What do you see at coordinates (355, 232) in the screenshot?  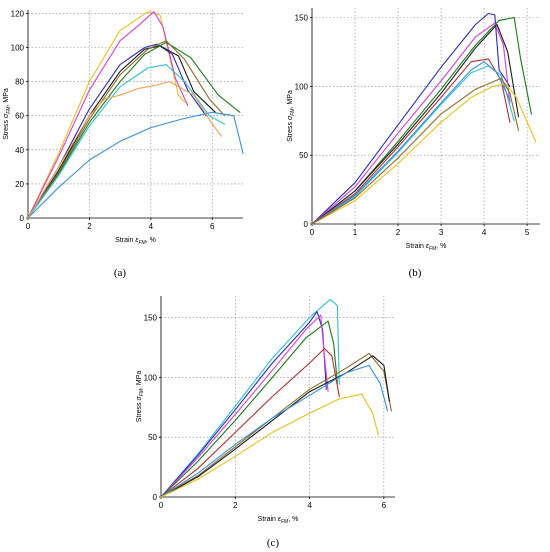 I see `x-tick-label: 1` at bounding box center [355, 232].